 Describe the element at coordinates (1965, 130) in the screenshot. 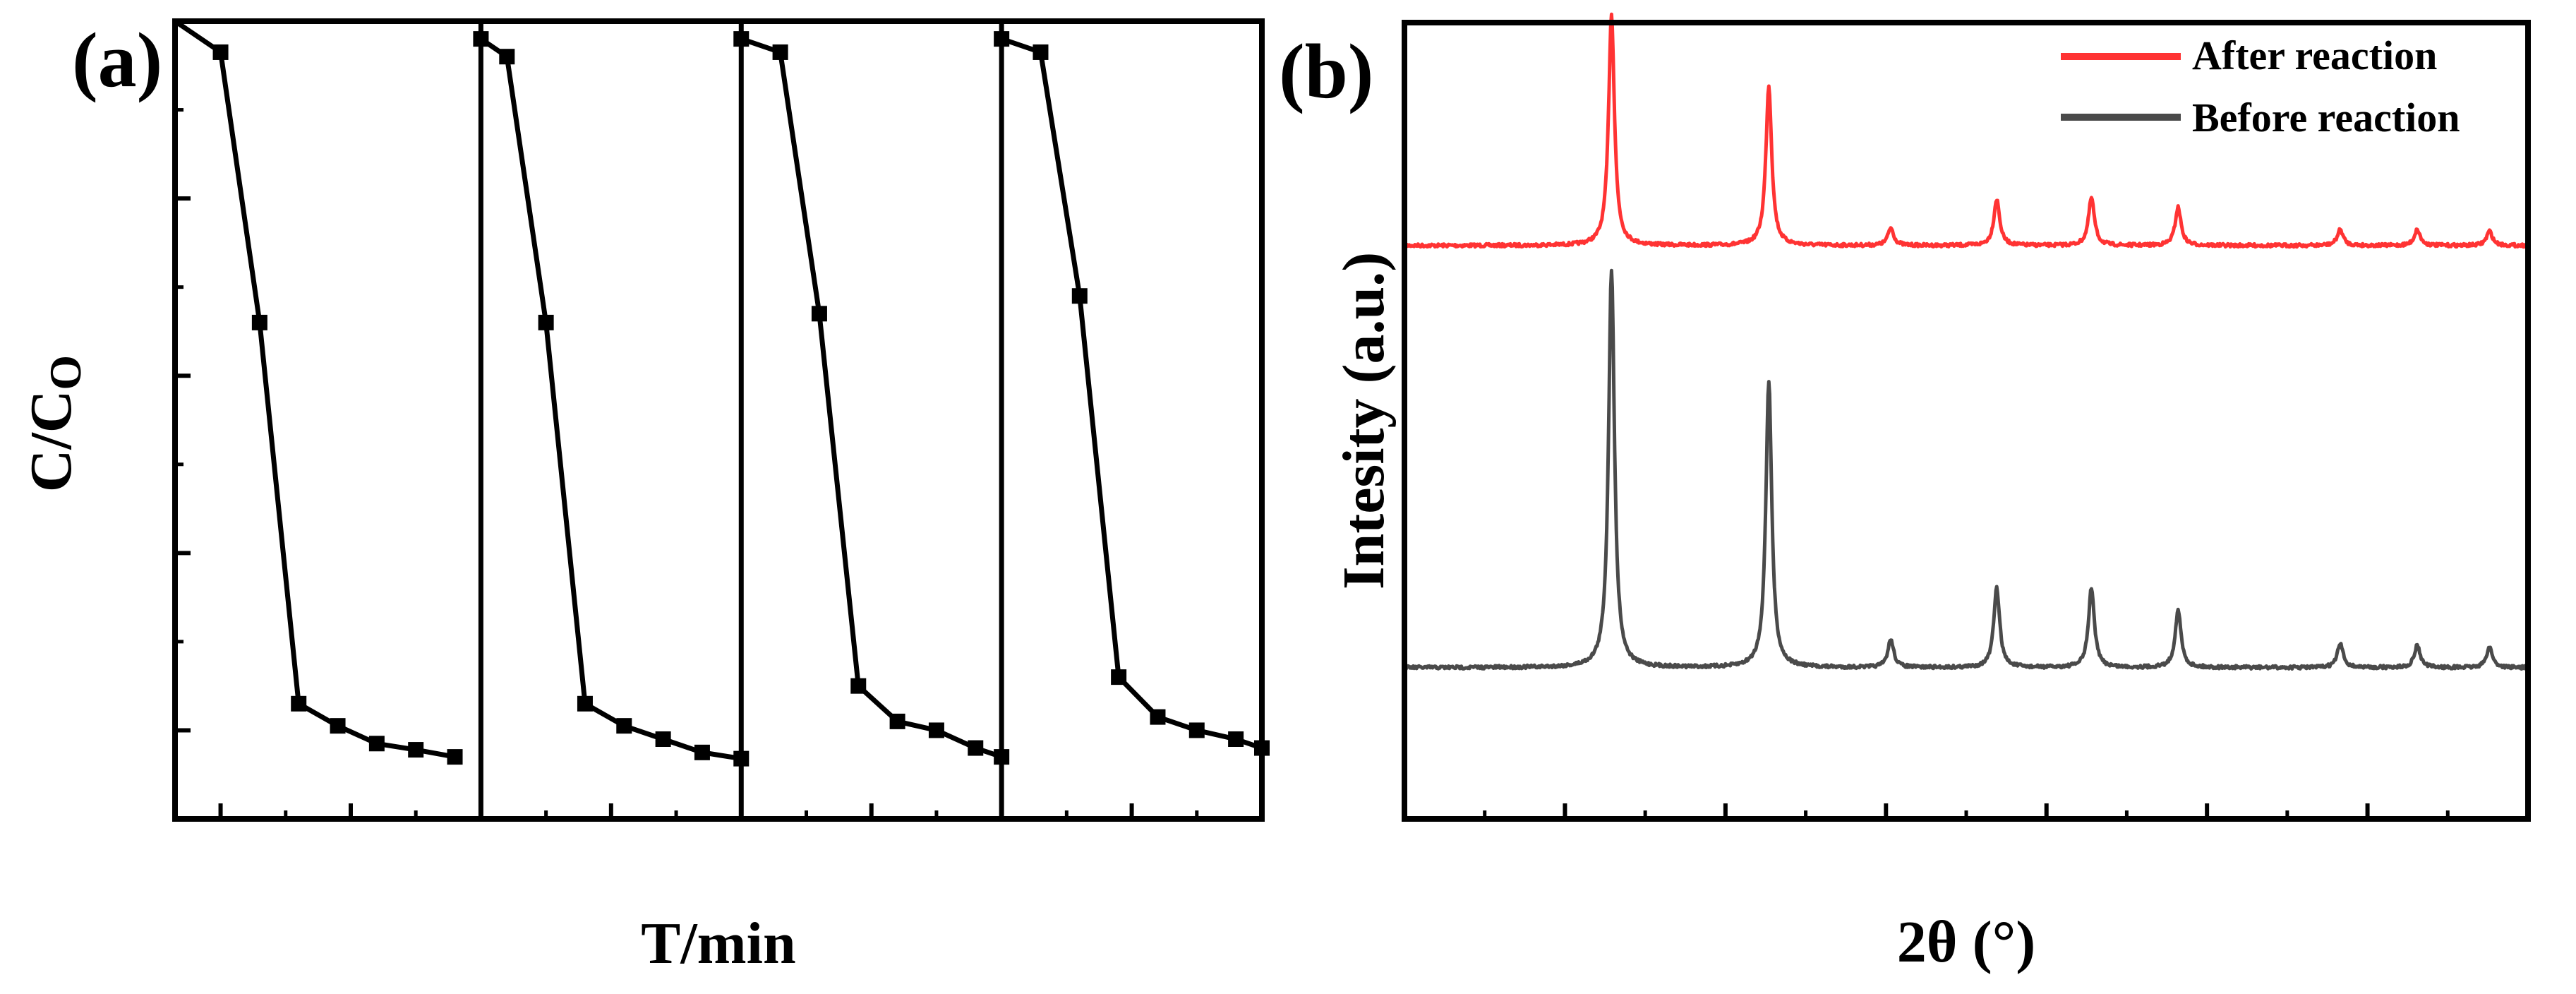

I see `xrd-pattern-line` at that location.